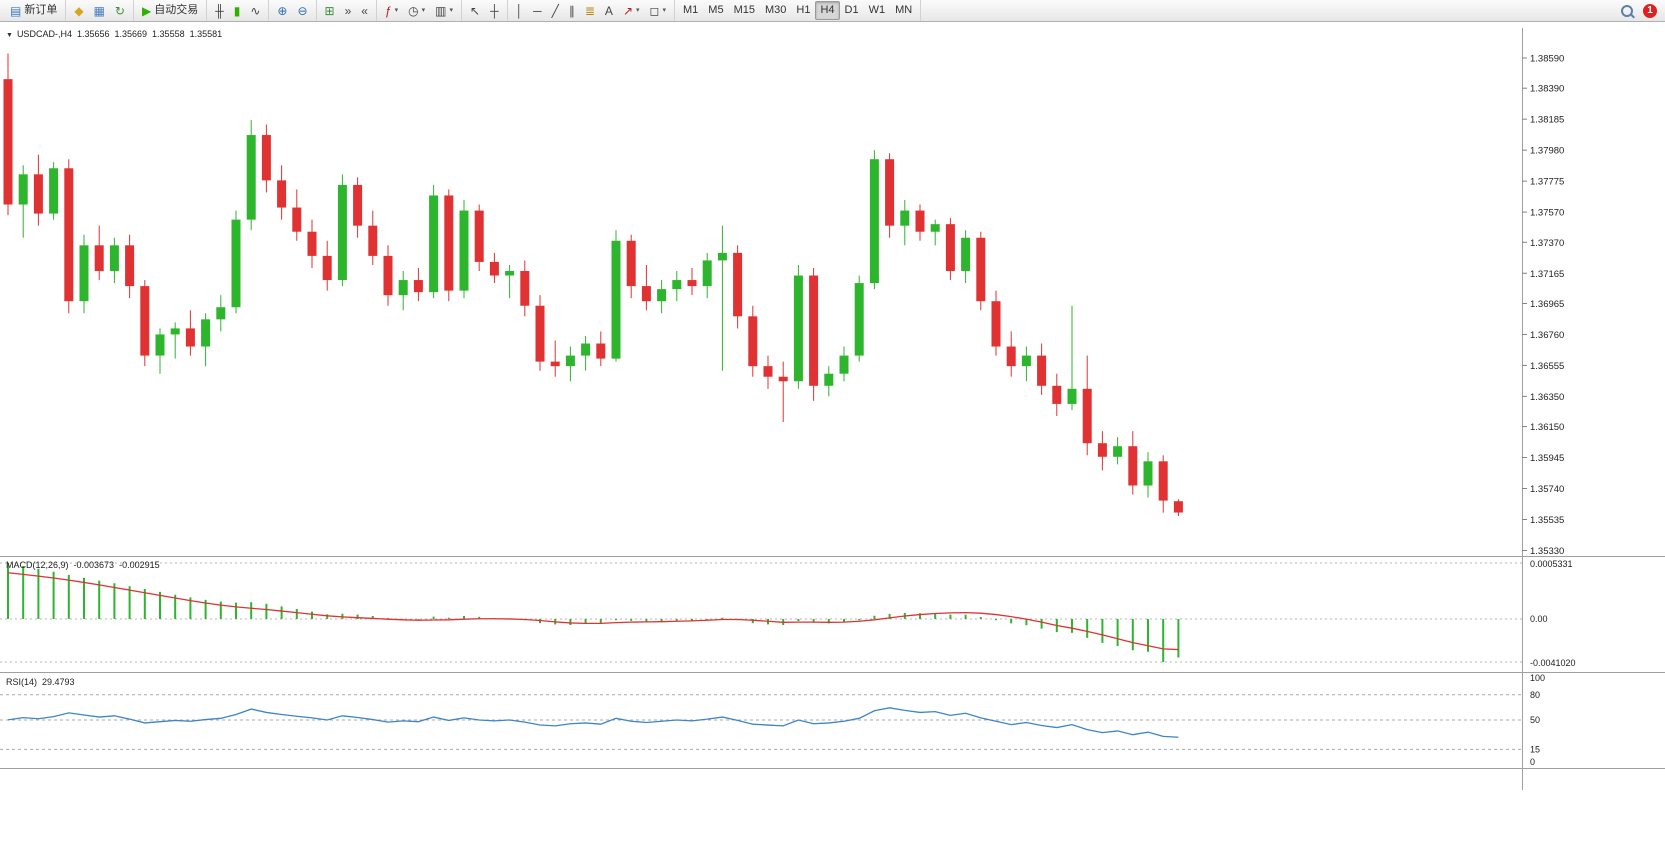 The image size is (1665, 841). I want to click on periods-button: ◷ ▾, so click(416, 10).